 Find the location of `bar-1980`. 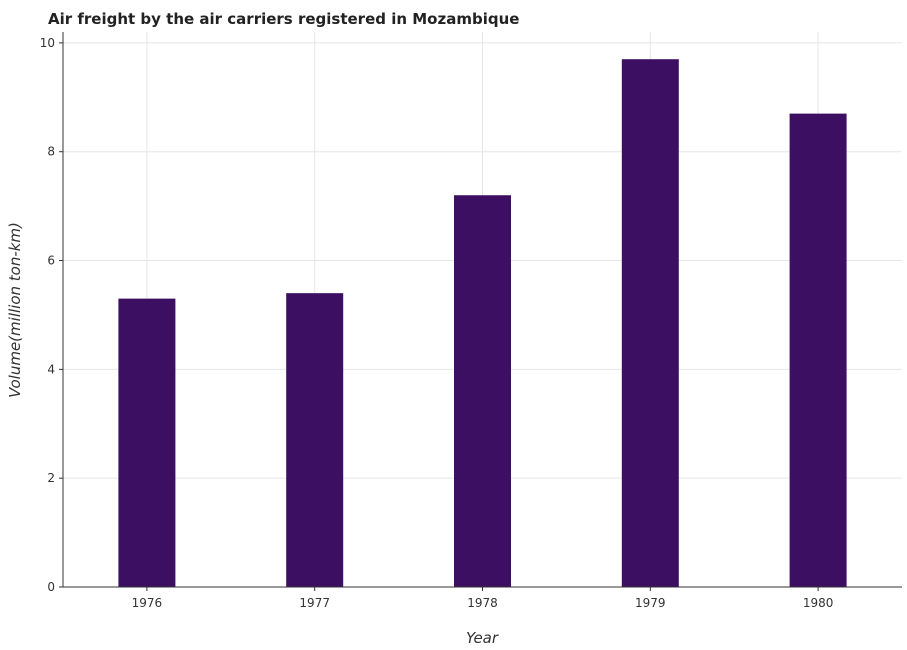

bar-1980 is located at coordinates (818, 350).